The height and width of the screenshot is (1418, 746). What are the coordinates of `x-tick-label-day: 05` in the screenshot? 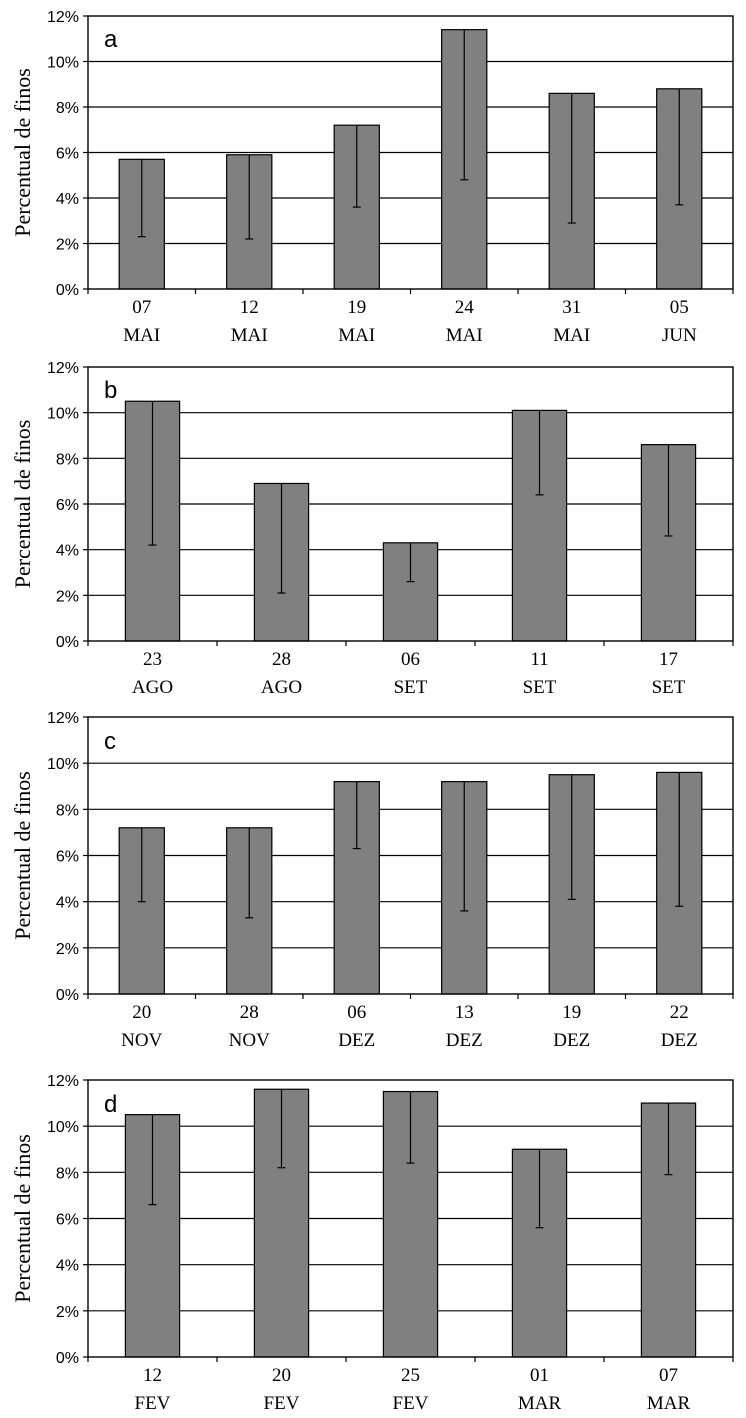 It's located at (679, 307).